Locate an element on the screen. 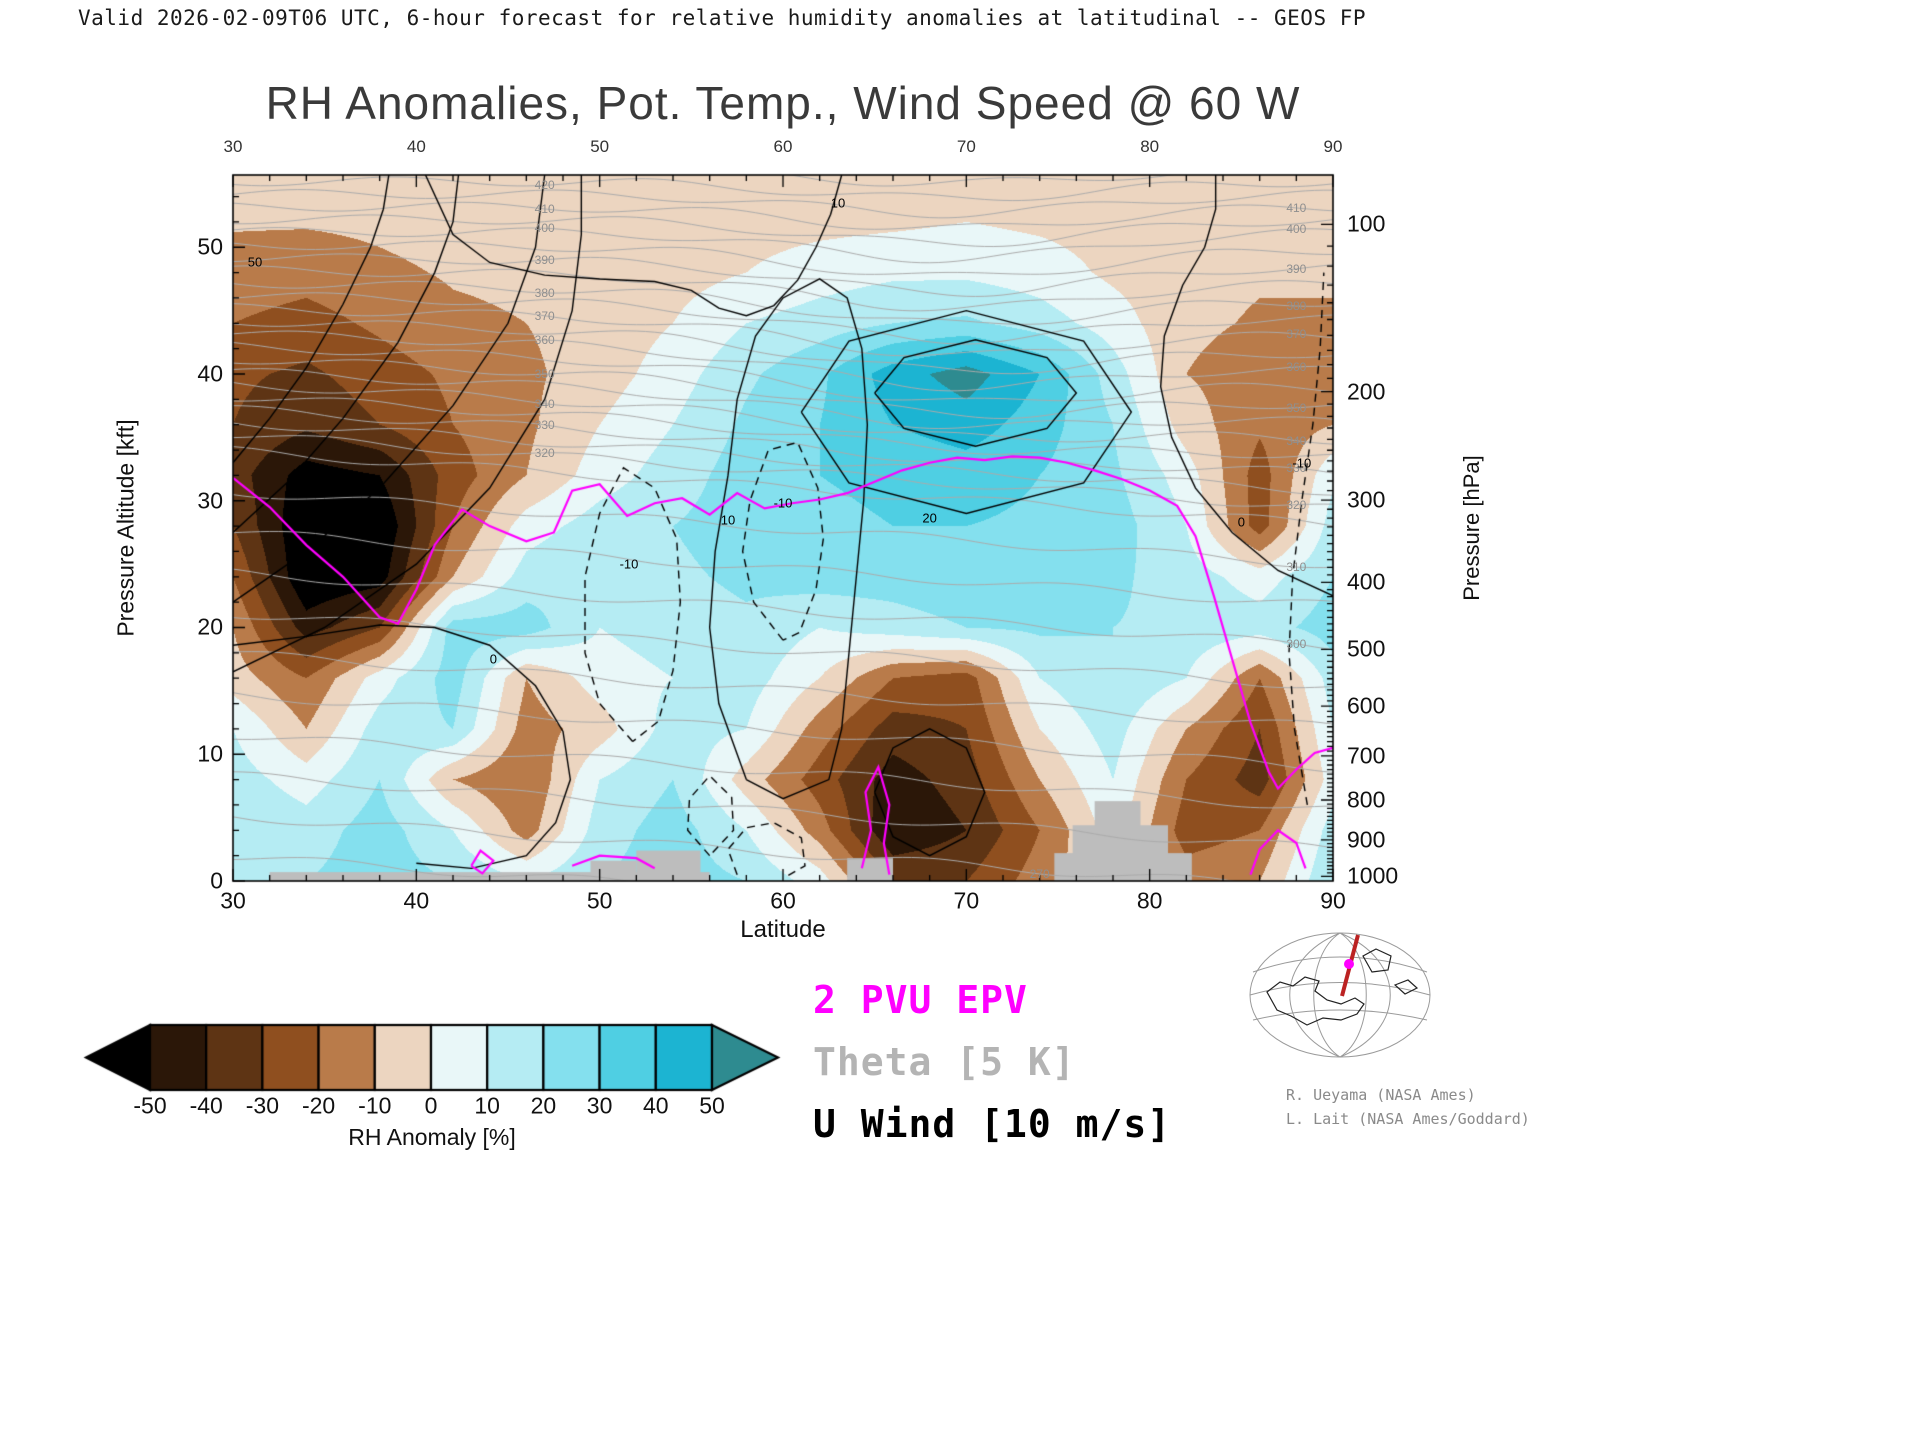 The height and width of the screenshot is (1440, 1920). x-axis-title: Latitude is located at coordinates (783, 929).